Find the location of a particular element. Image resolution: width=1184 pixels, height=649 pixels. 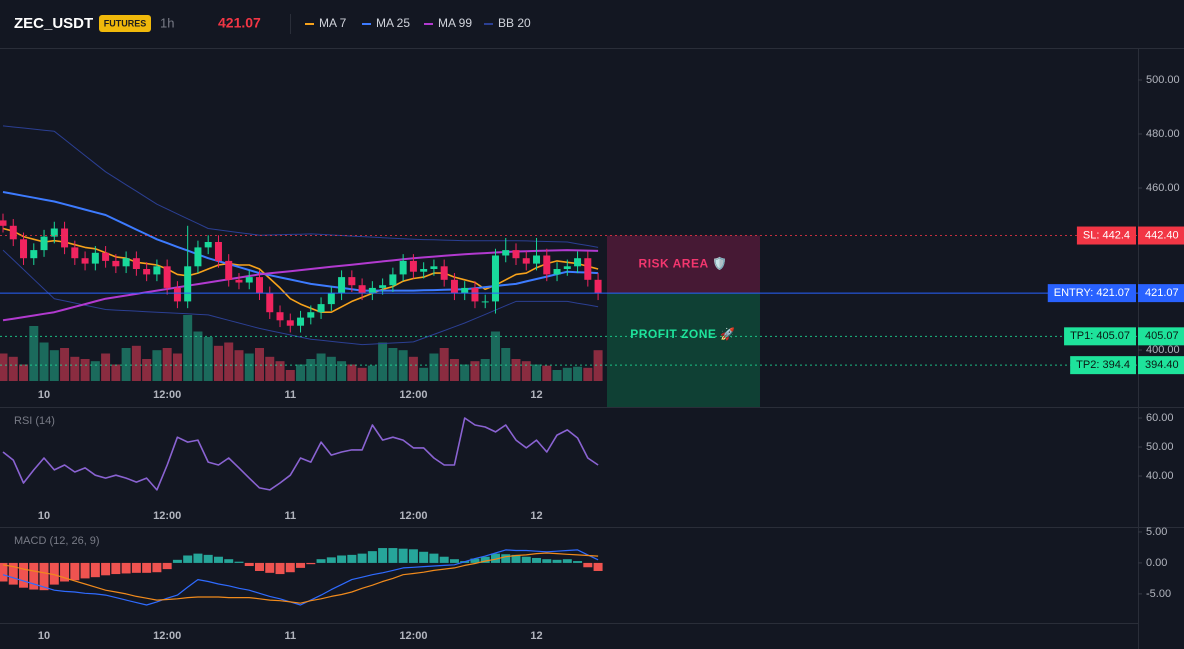

price-tag: 442.40 is located at coordinates (1162, 235).